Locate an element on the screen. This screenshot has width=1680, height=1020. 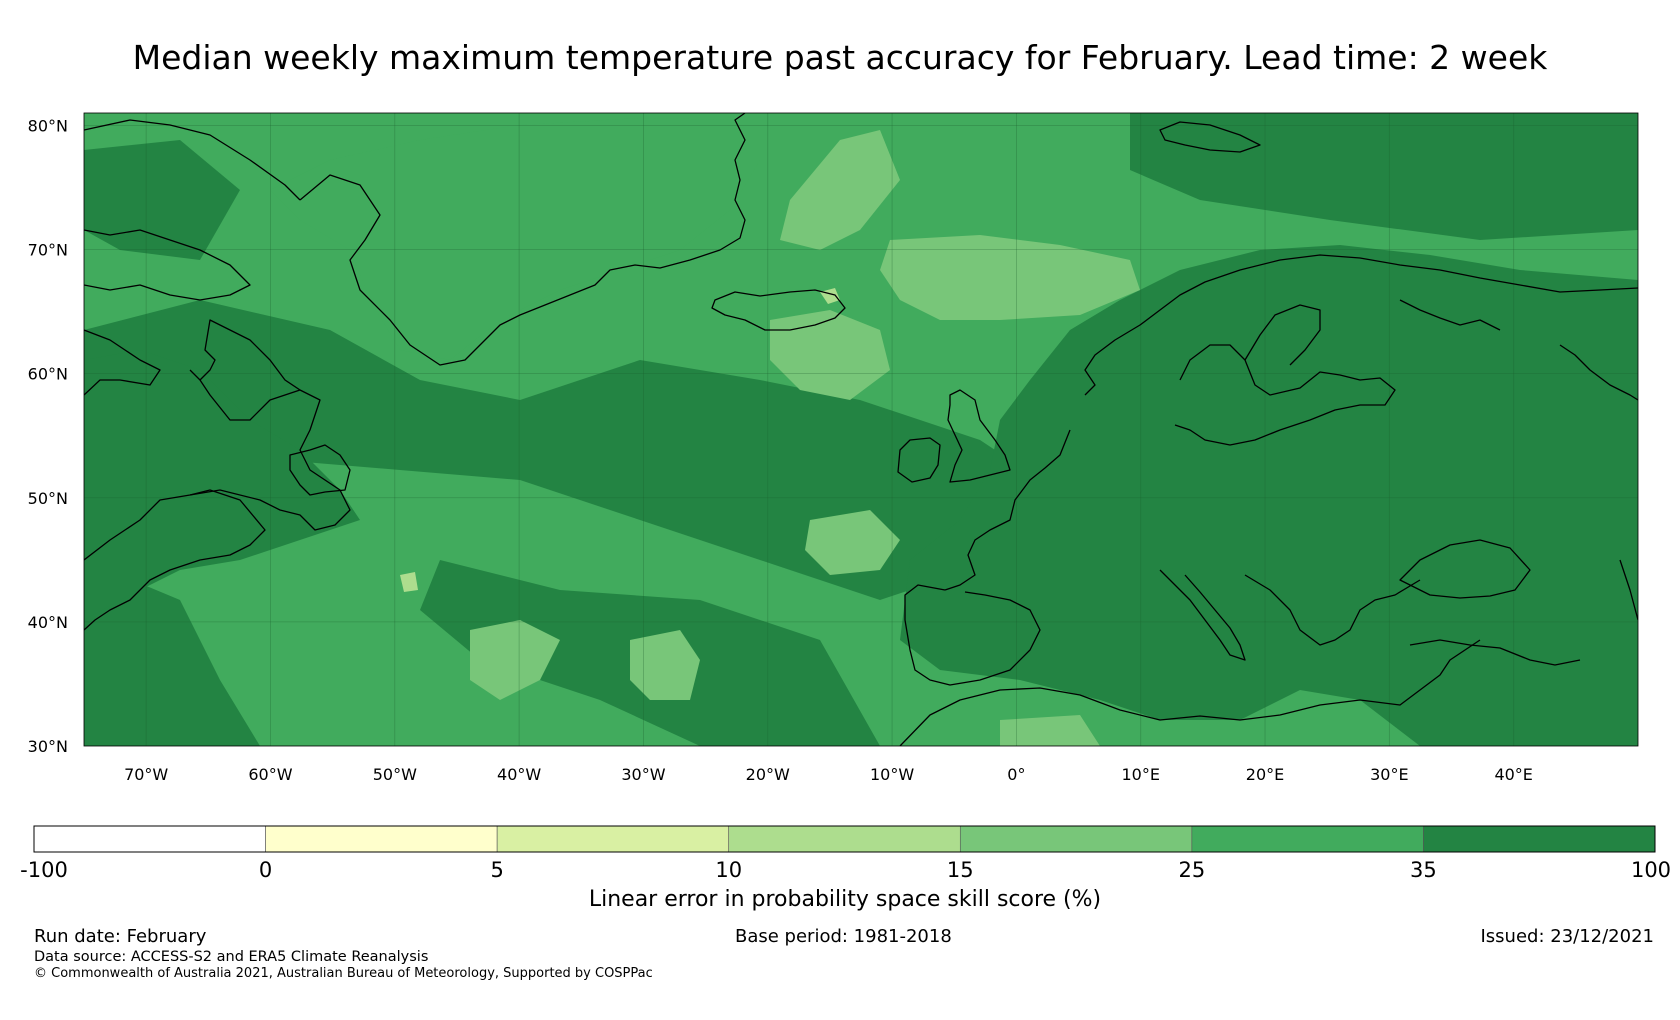
coastline-north-africa is located at coordinates (1190, 692).